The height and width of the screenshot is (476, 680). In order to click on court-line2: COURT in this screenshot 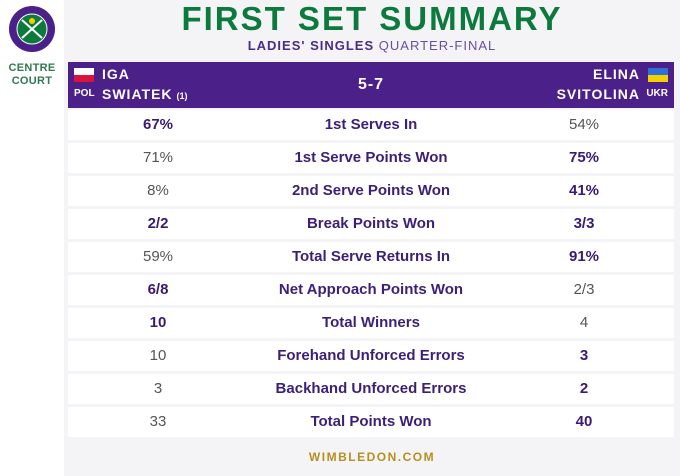, I will do `click(32, 81)`.